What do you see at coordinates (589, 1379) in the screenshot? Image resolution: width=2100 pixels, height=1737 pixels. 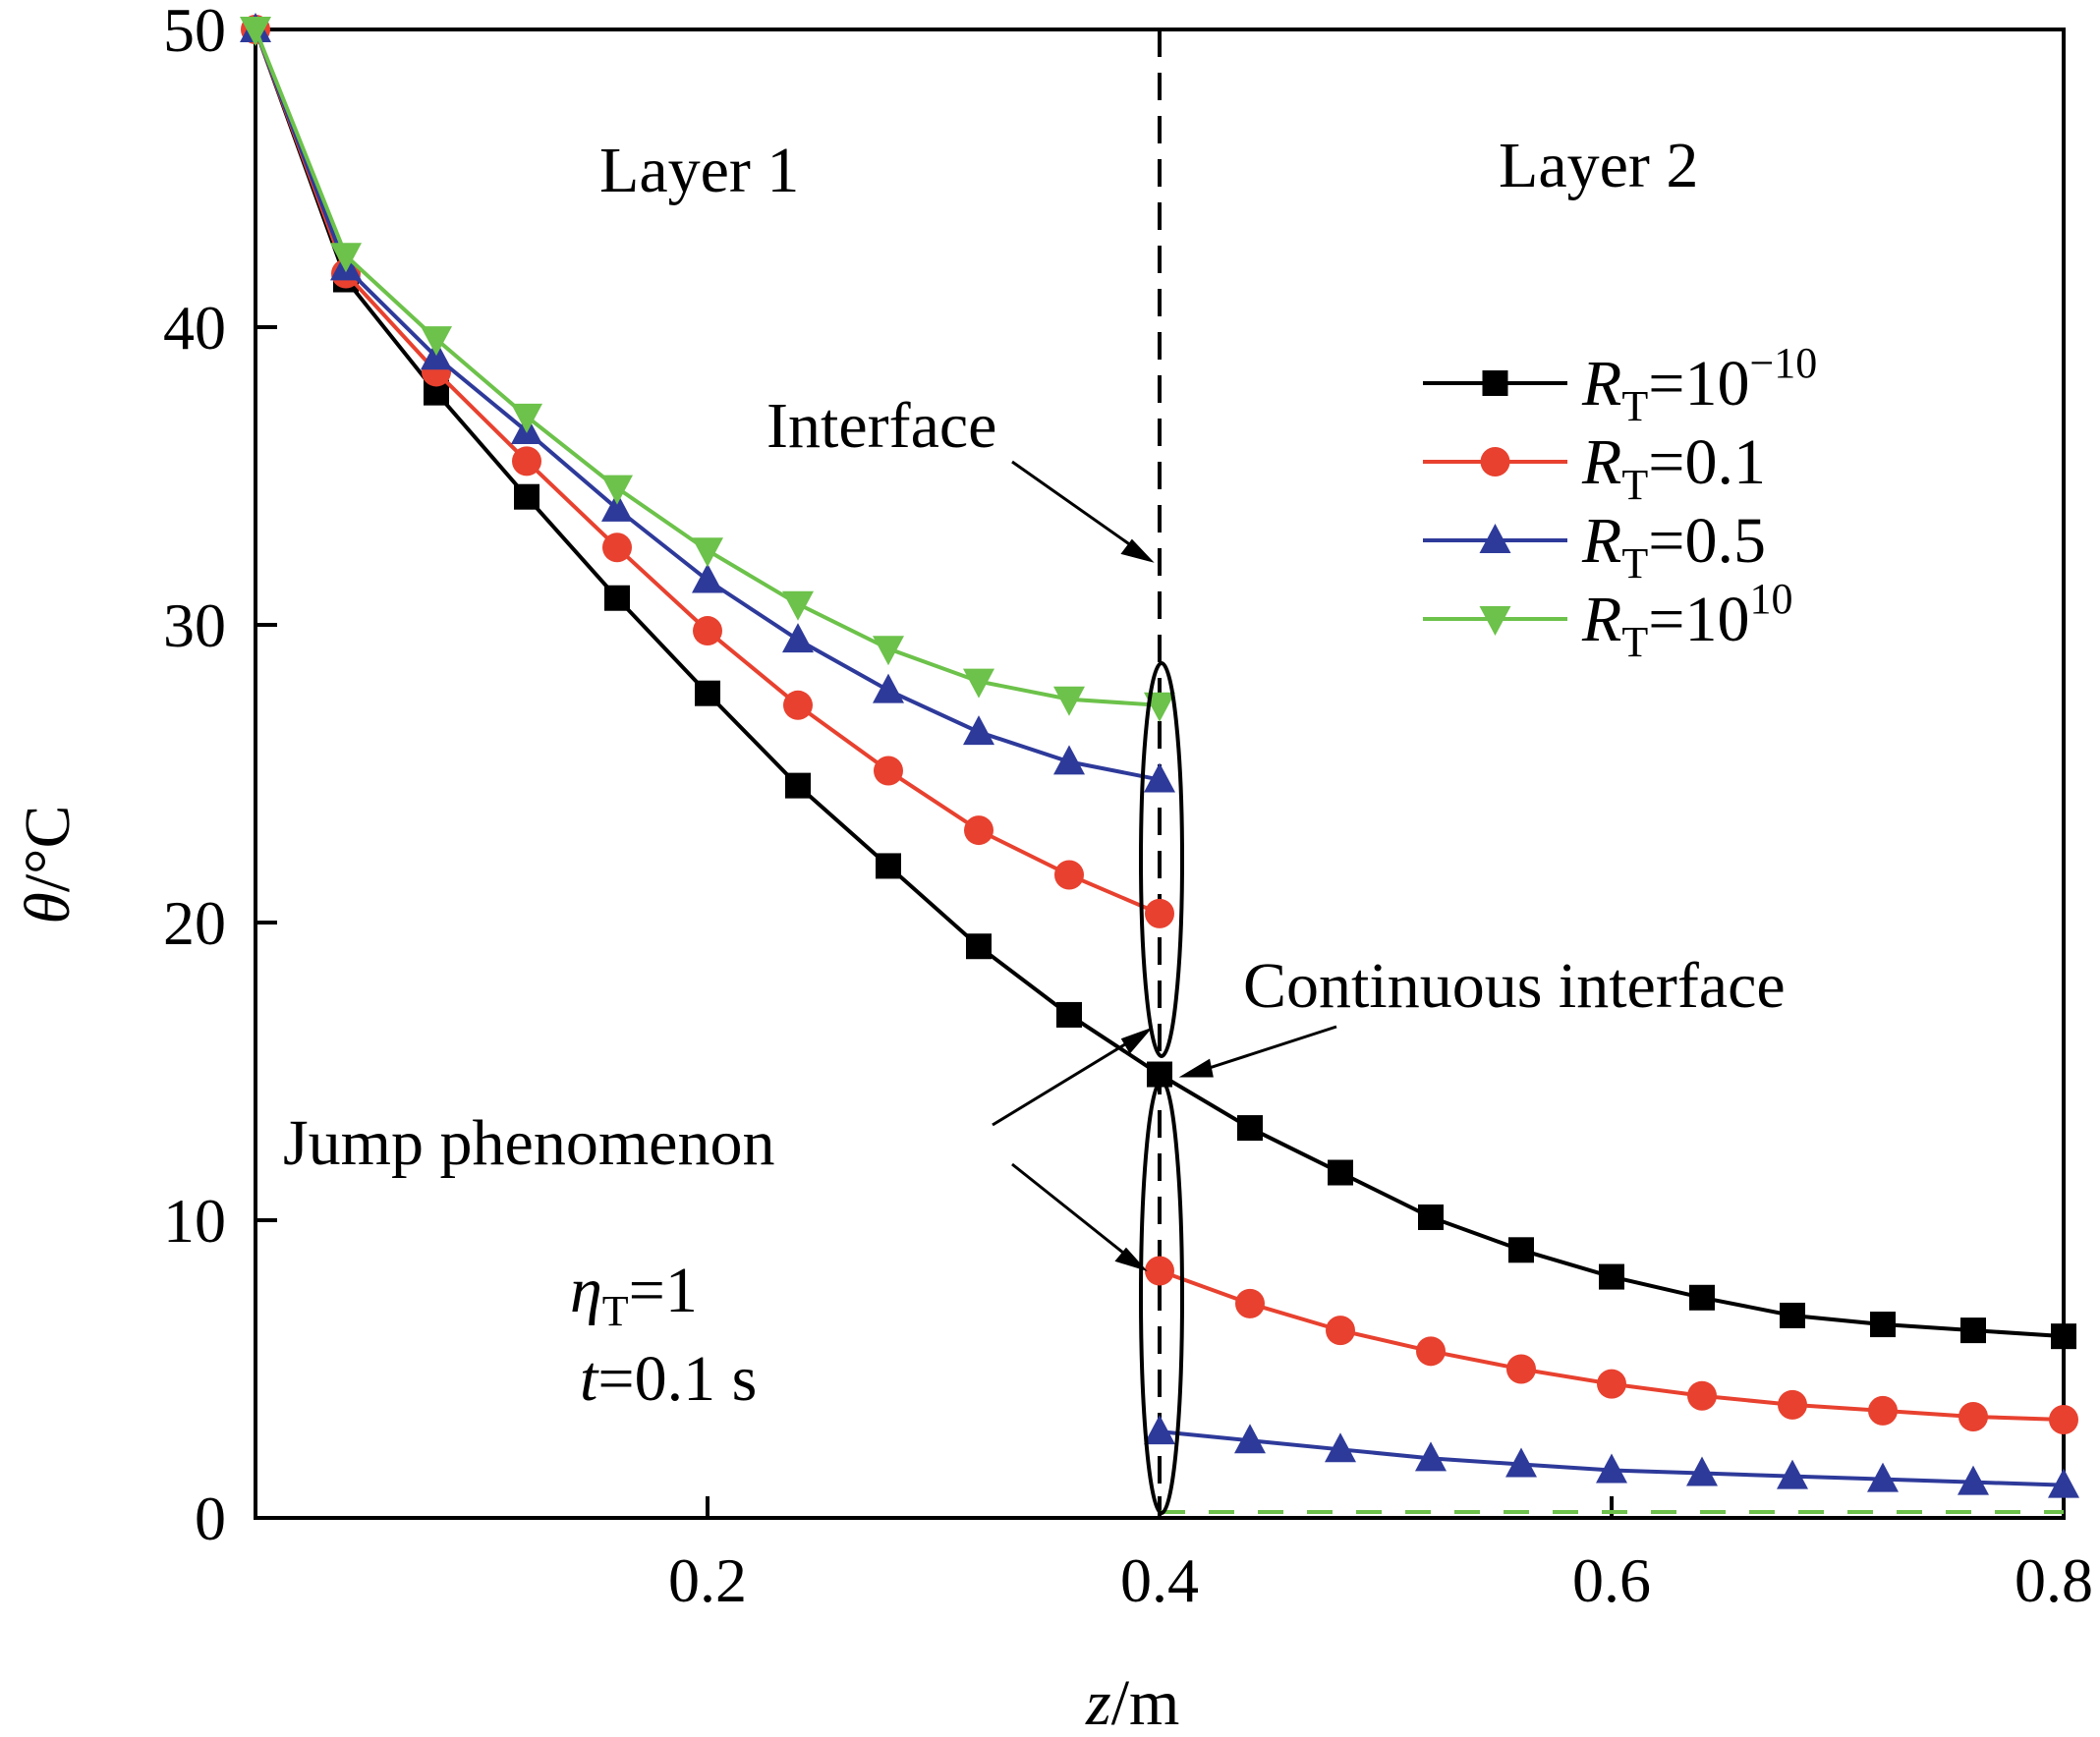 I see `time-var: t` at bounding box center [589, 1379].